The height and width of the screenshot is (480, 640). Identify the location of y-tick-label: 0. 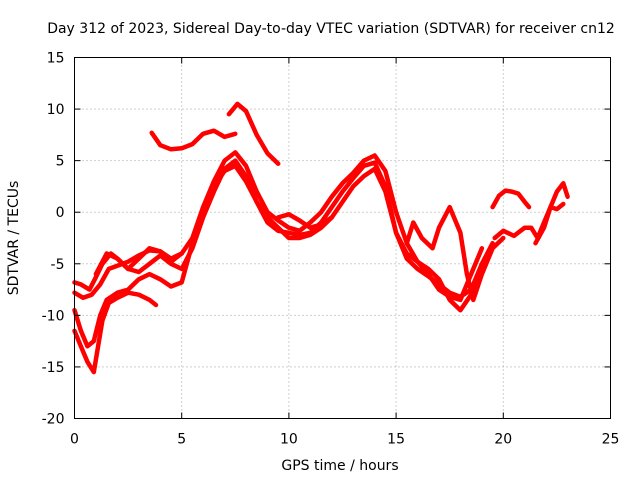
(60, 213).